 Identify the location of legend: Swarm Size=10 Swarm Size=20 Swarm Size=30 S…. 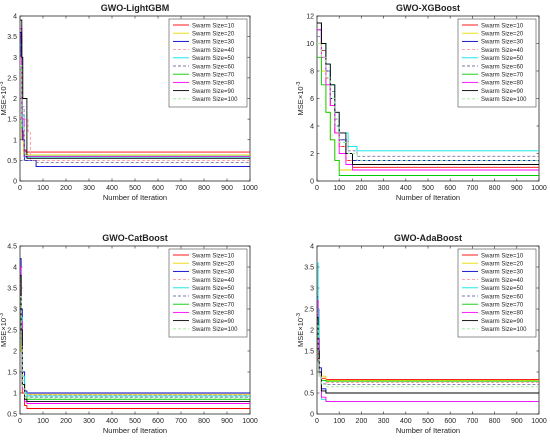
(208, 293).